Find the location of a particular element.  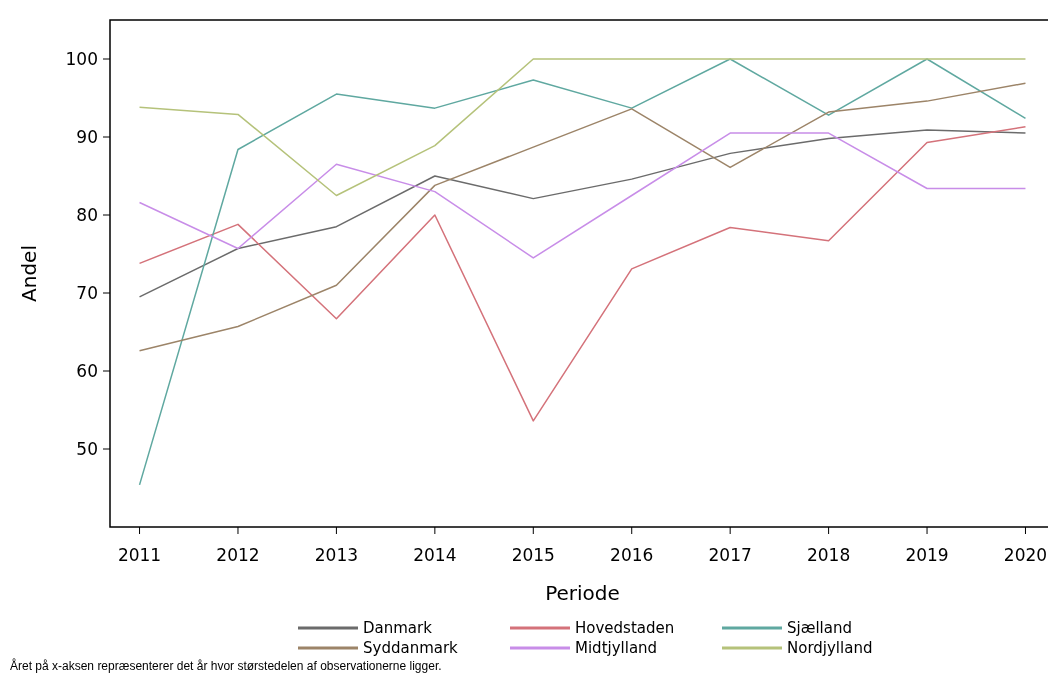

y-tick-label: 70 is located at coordinates (87, 293).